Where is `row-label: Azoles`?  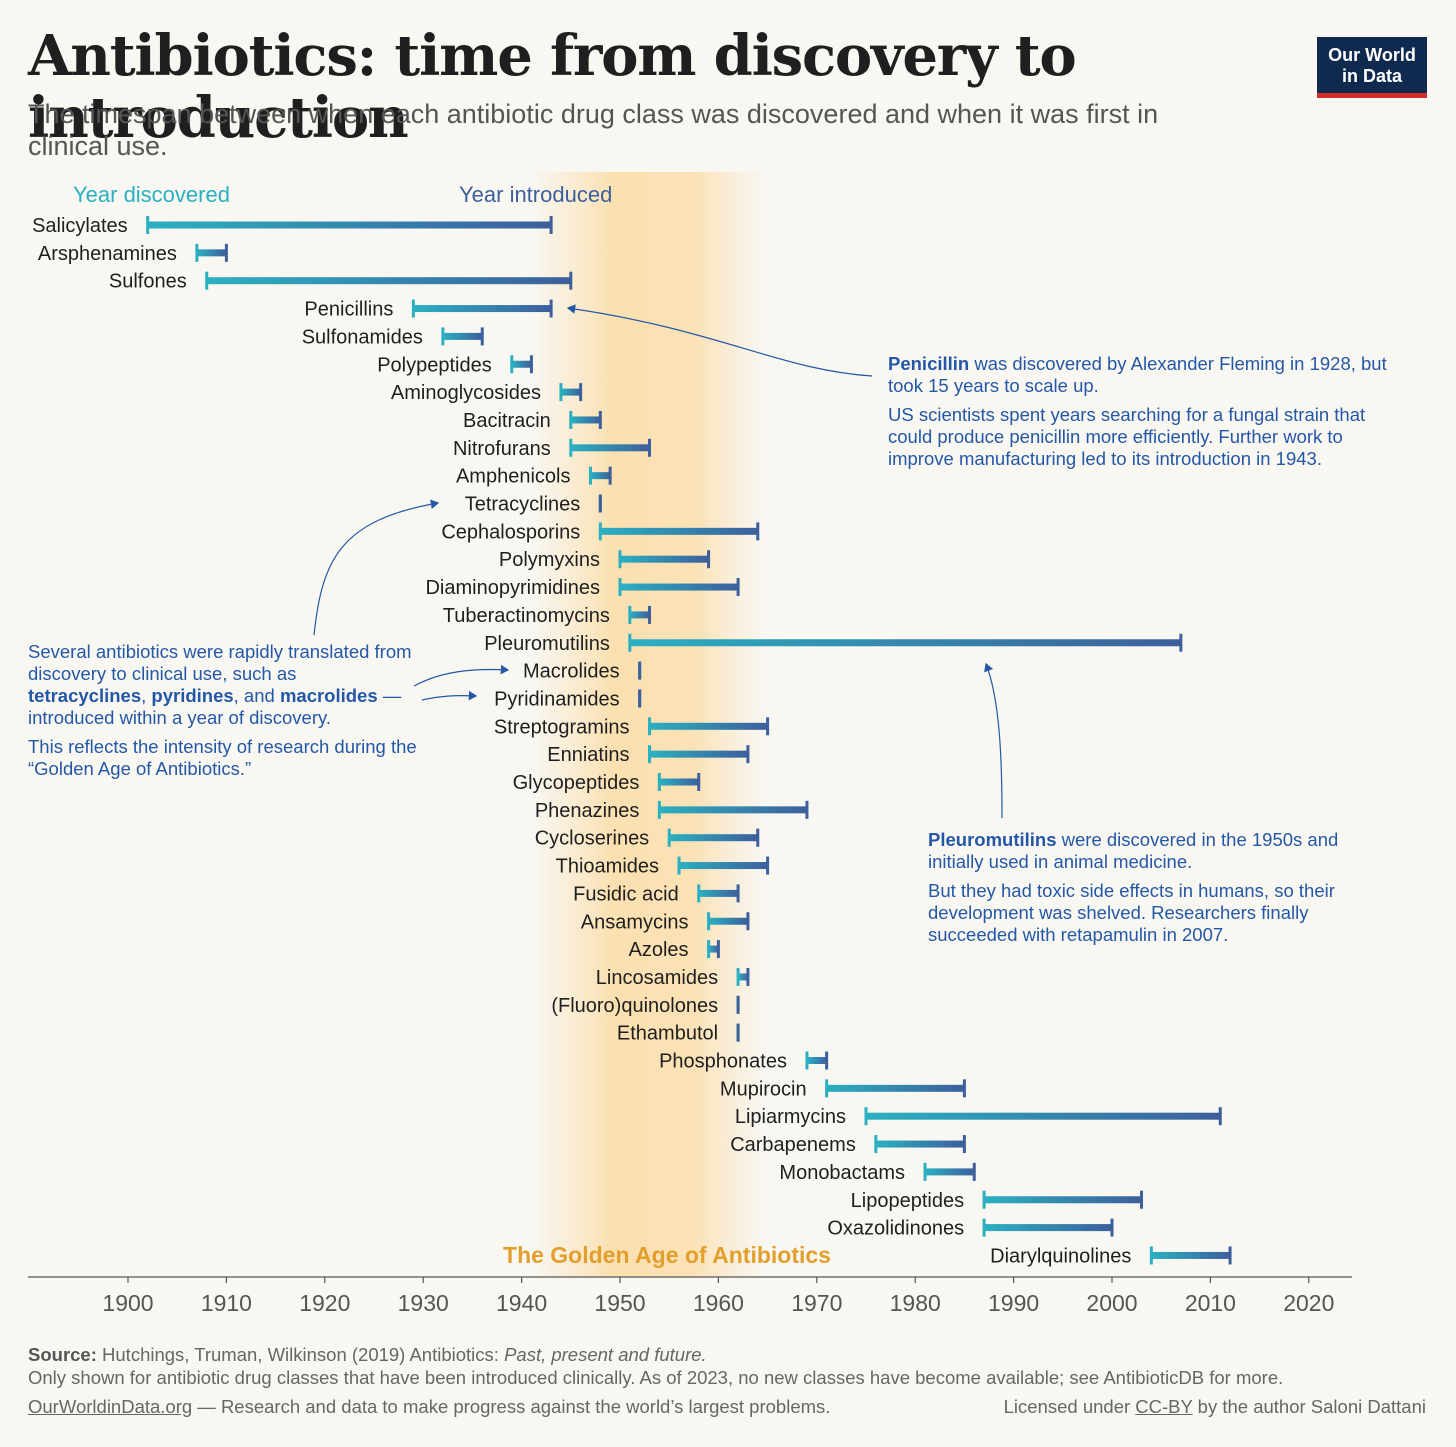
row-label: Azoles is located at coordinates (659, 950).